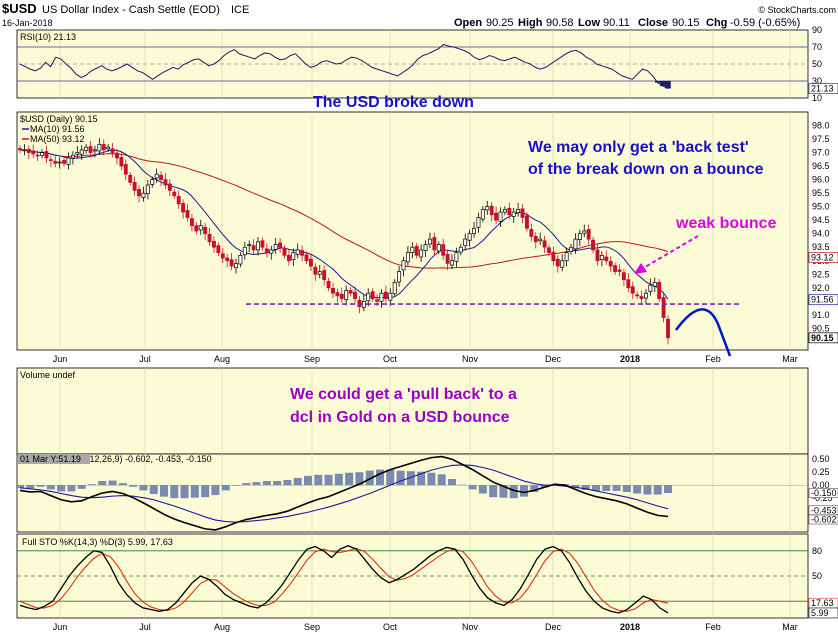 This screenshot has height=634, width=838. Describe the element at coordinates (821, 288) in the screenshot. I see `price-tick: 92.0` at that location.